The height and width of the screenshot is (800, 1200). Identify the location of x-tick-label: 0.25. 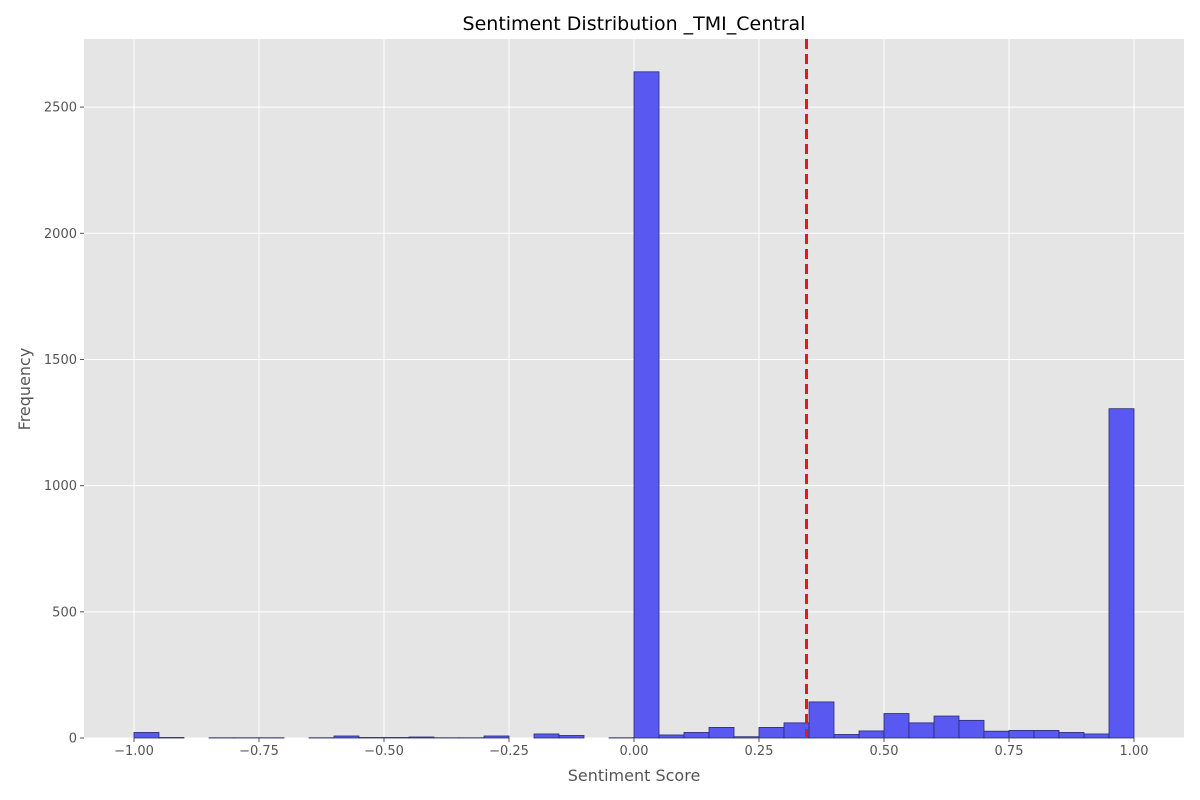
(759, 751).